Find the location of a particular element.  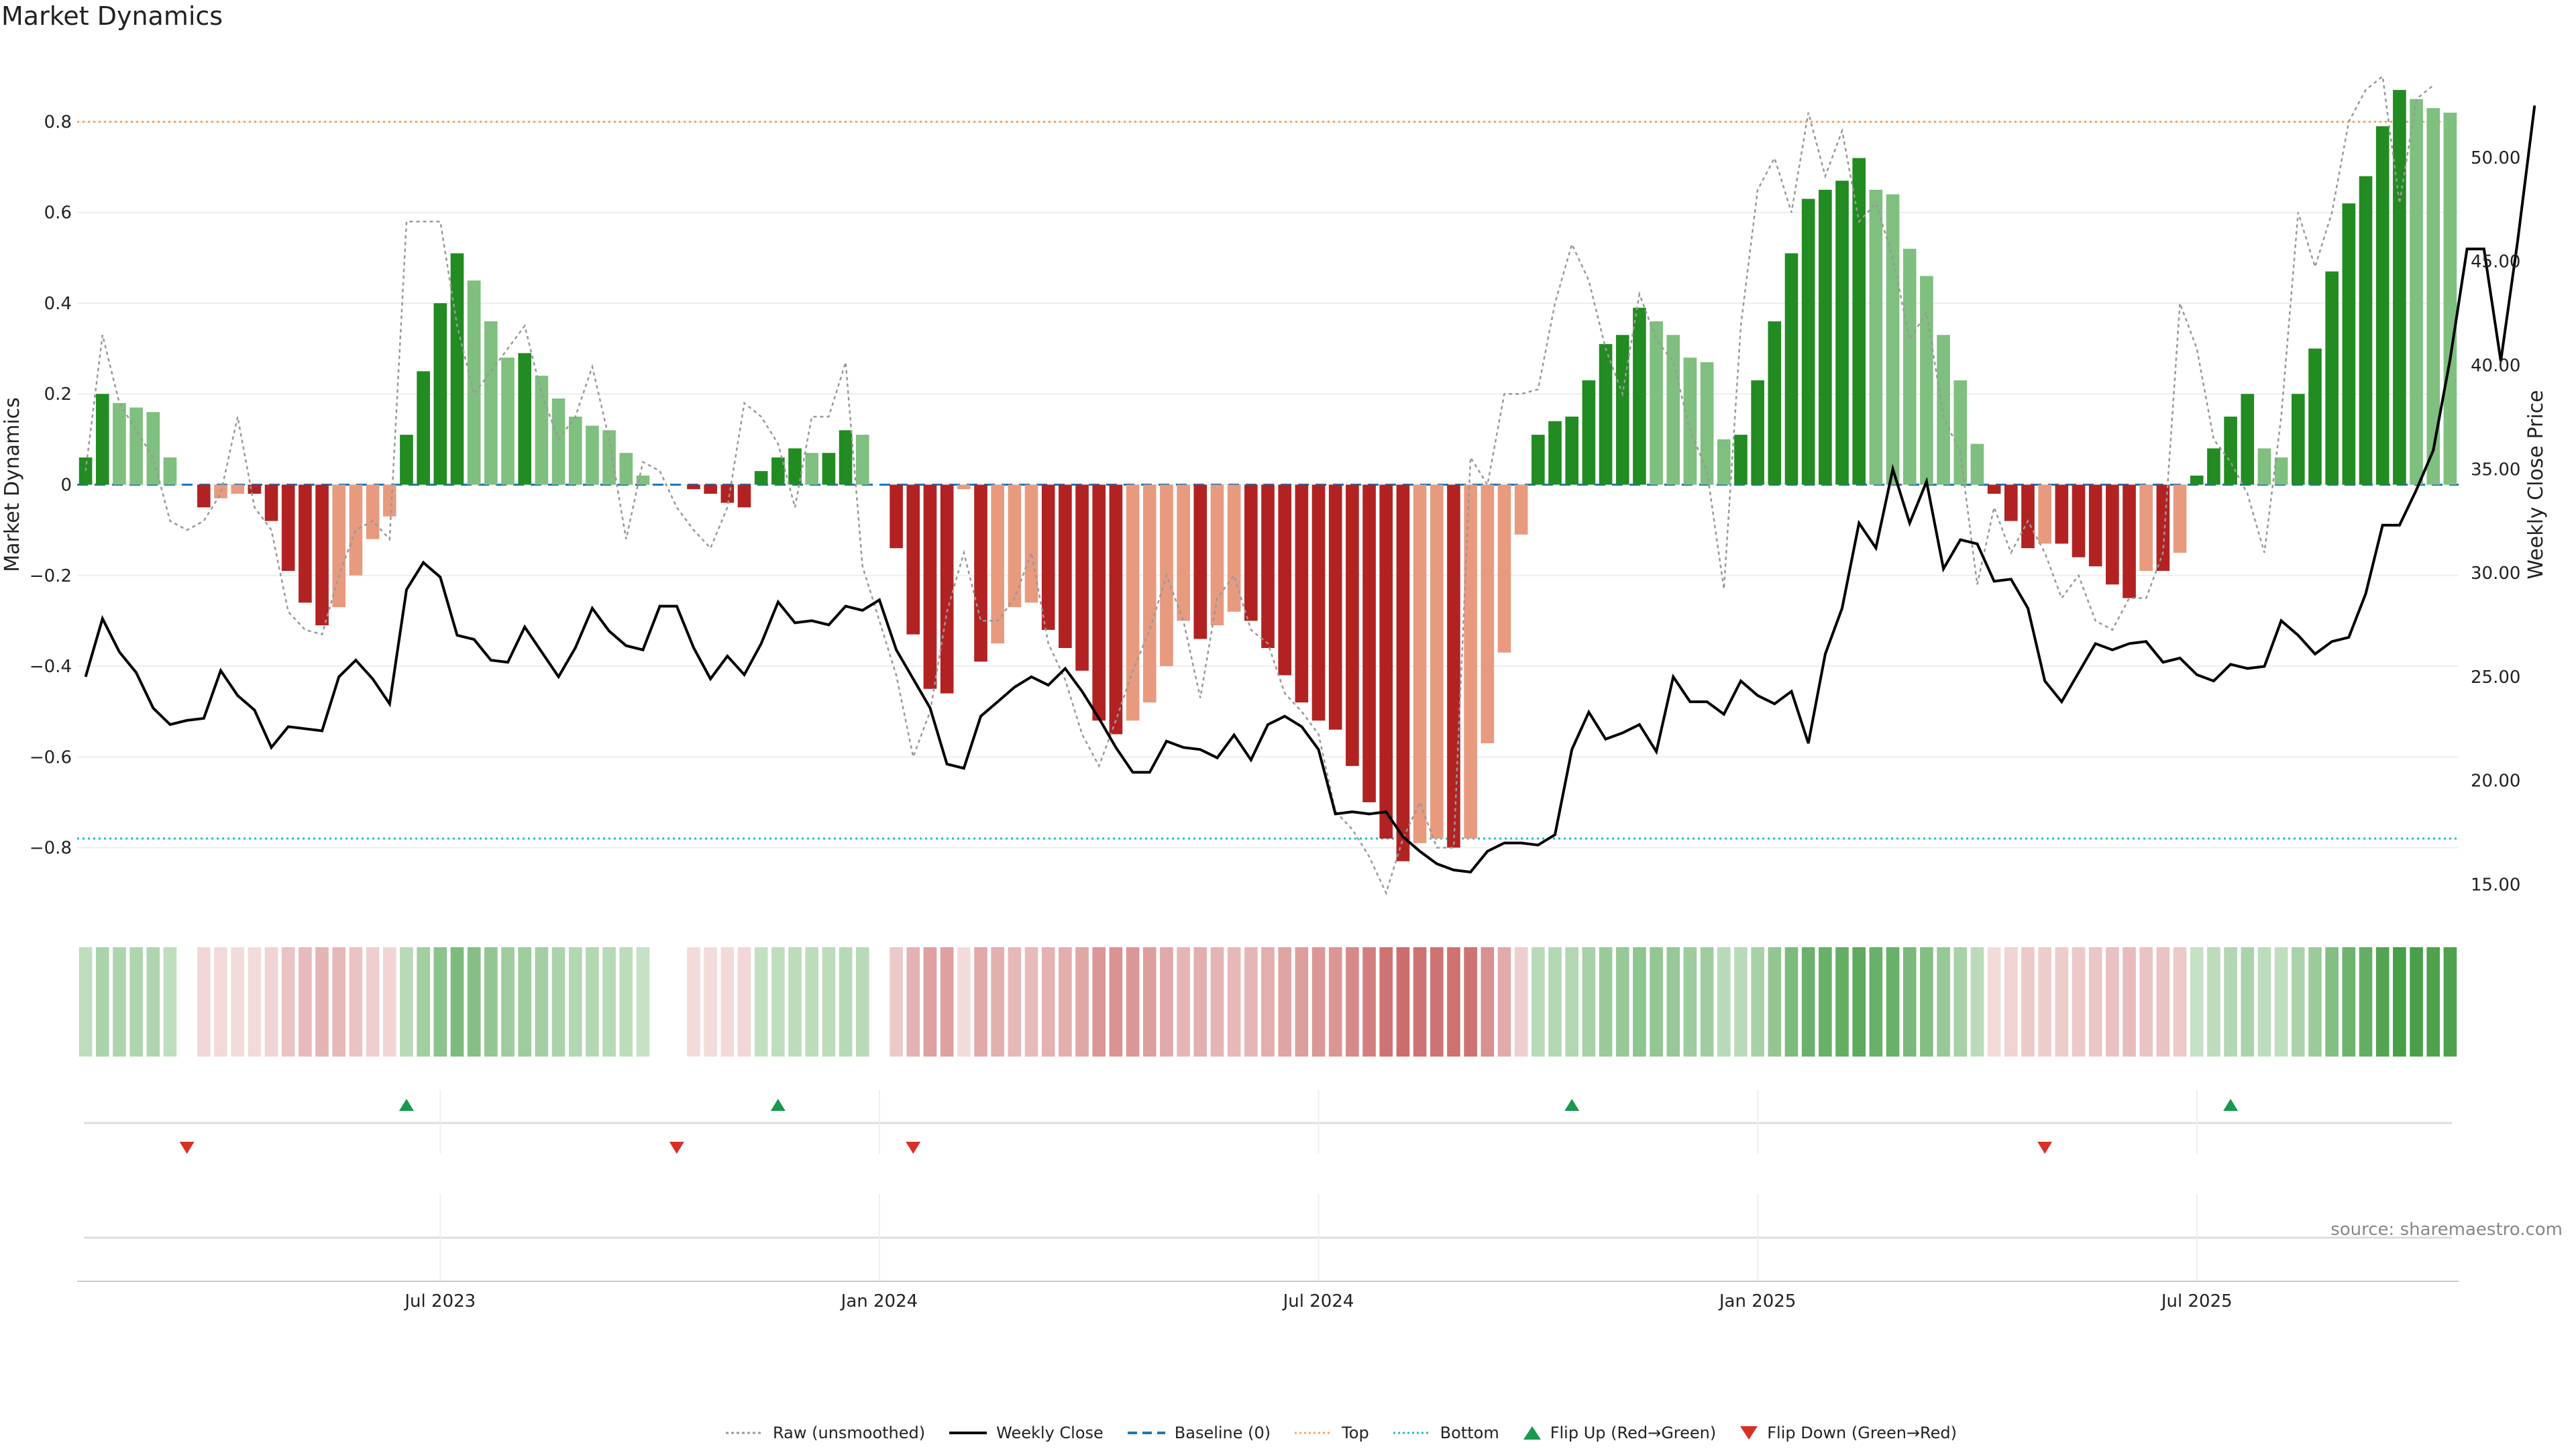

y-tick-right: 30.00 is located at coordinates (2495, 574).